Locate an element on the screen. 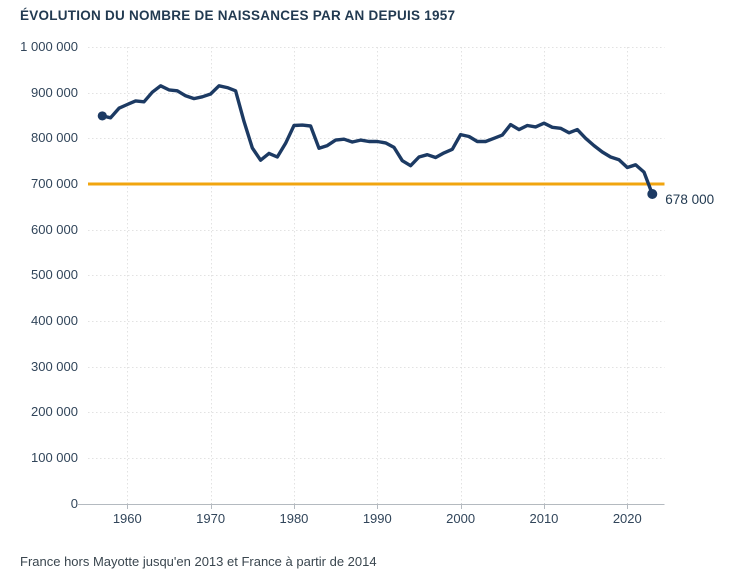 The width and height of the screenshot is (741, 581). x-axis-label-1960: 1960 is located at coordinates (127, 518).